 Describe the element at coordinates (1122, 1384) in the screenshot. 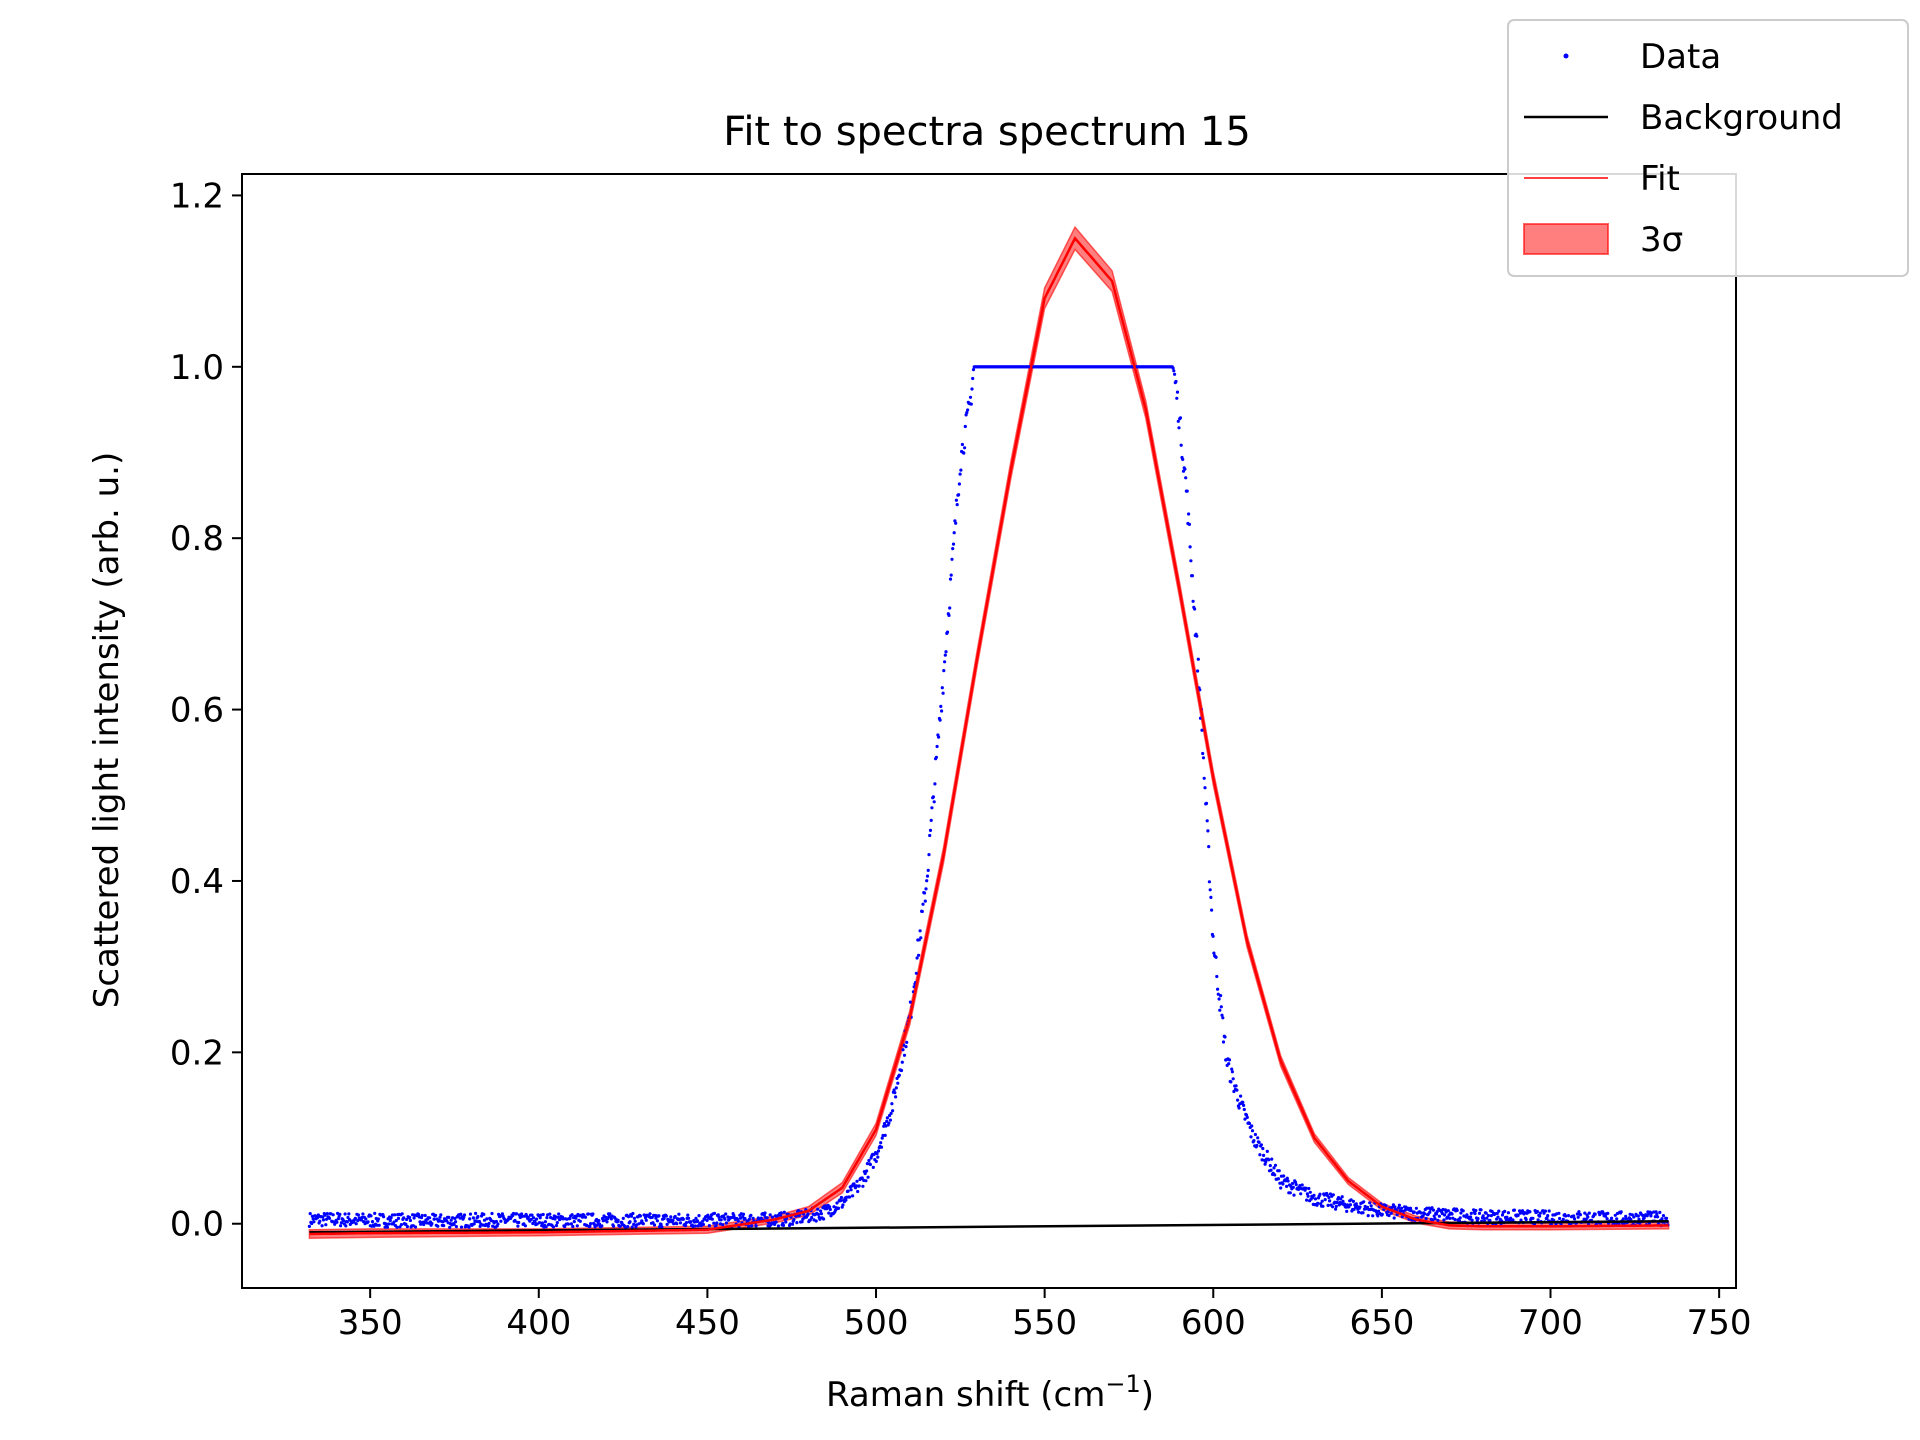

I see `x-axis-label-superscript: −1` at that location.